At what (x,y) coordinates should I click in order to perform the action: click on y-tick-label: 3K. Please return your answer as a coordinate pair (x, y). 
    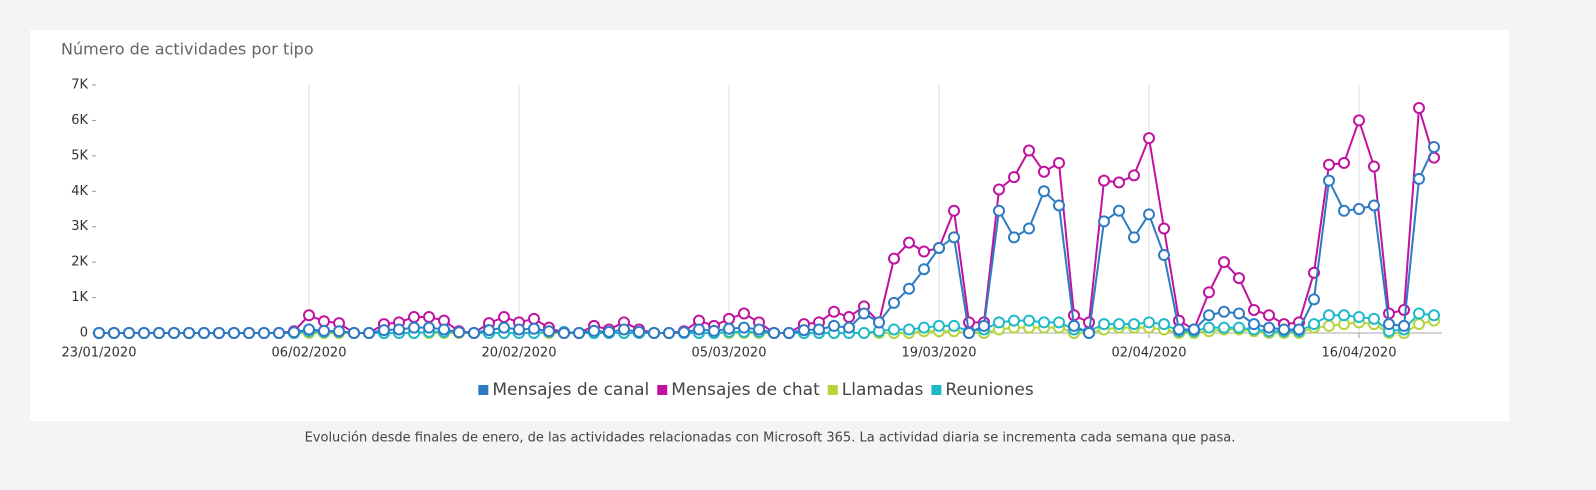
    Looking at the image, I should click on (79, 226).